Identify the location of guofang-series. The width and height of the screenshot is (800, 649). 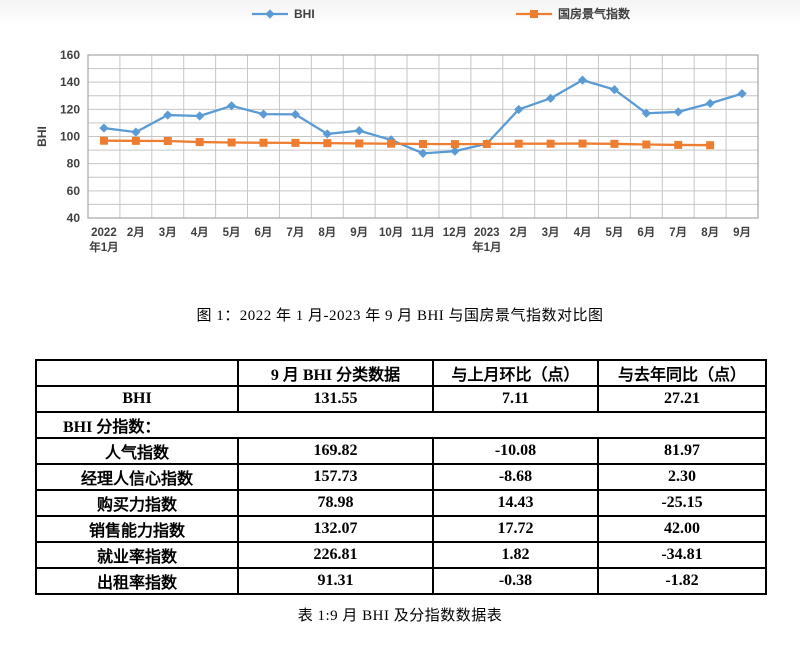
(407, 143).